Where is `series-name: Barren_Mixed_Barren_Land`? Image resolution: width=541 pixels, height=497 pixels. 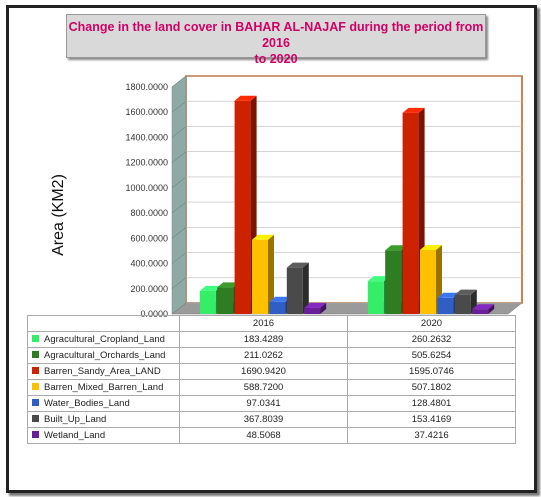 series-name: Barren_Mixed_Barren_Land is located at coordinates (104, 387).